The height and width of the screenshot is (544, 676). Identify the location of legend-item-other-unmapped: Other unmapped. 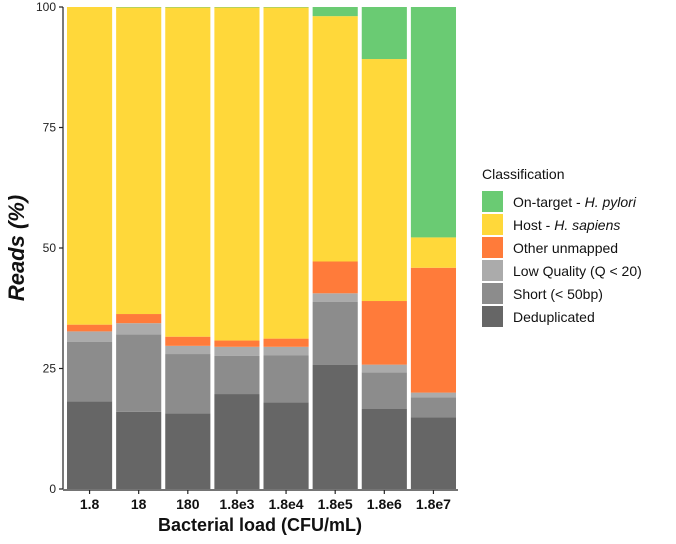
(562, 247).